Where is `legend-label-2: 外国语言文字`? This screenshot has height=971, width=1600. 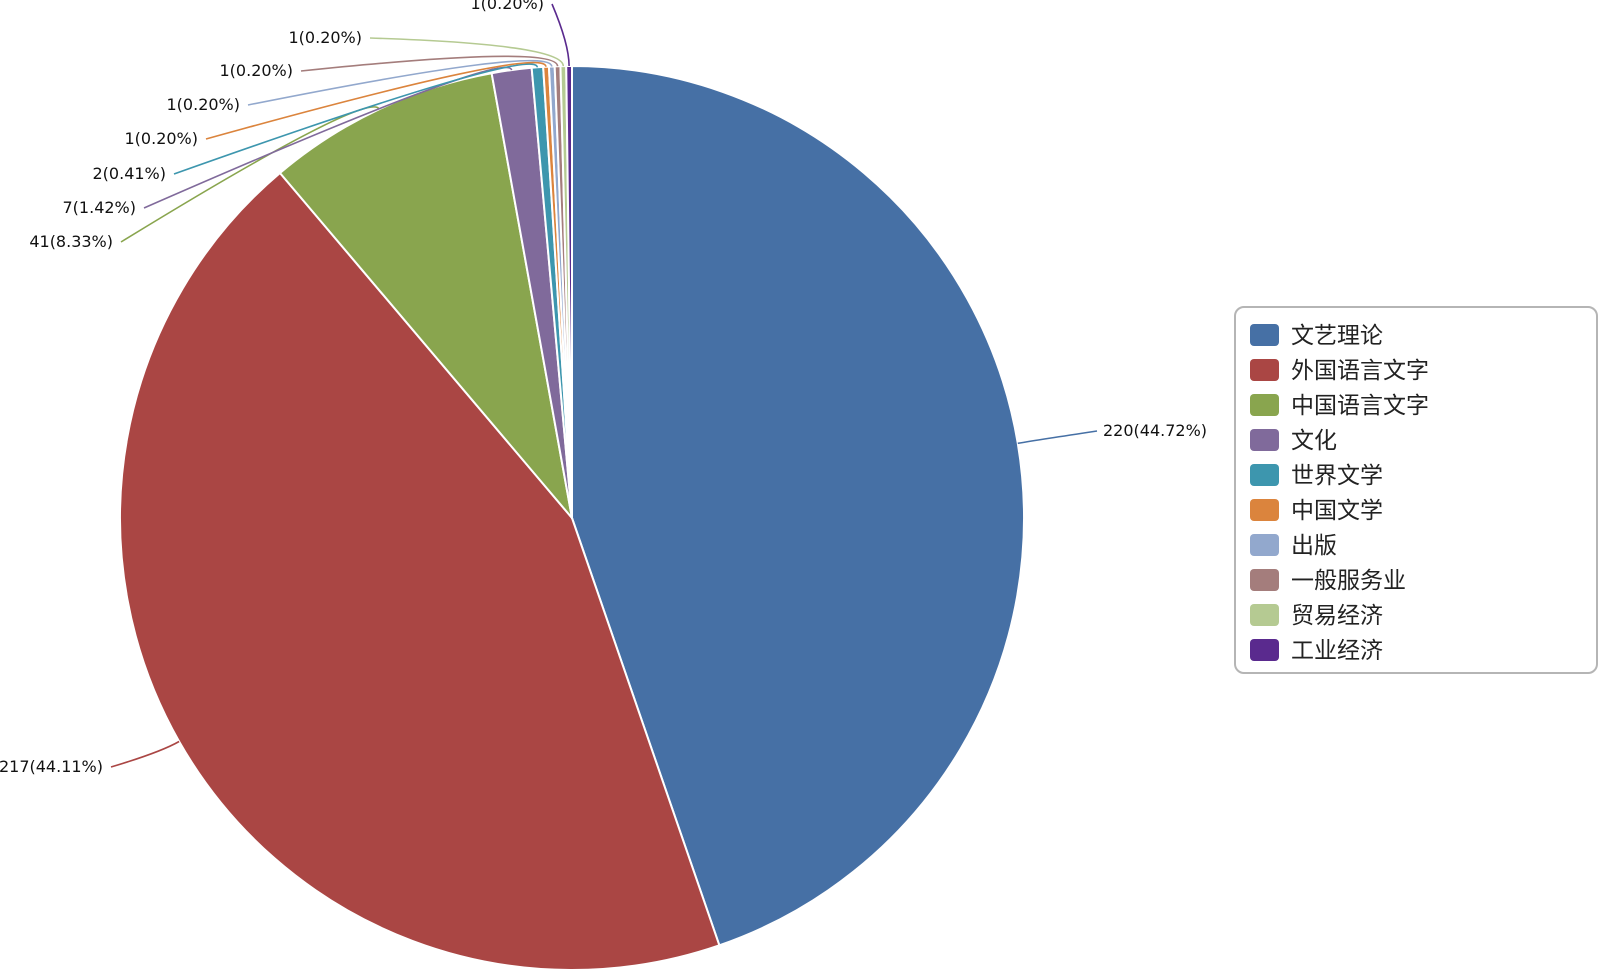
legend-label-2: 外国语言文字 is located at coordinates (1360, 371).